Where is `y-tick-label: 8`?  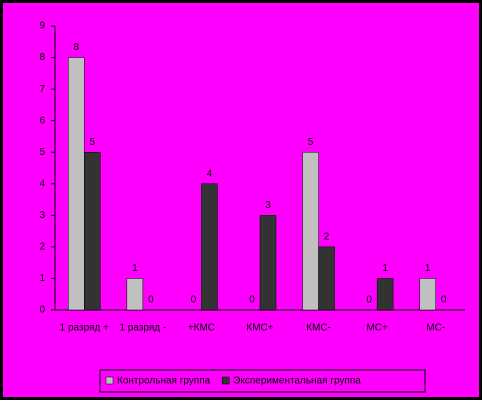 y-tick-label: 8 is located at coordinates (42, 57).